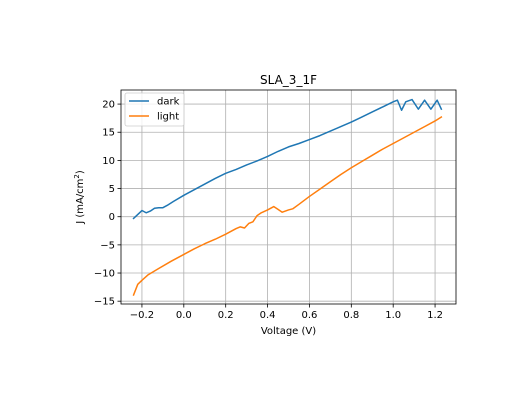  Describe the element at coordinates (104, 274) in the screenshot. I see `y-tick-label: −10` at that location.